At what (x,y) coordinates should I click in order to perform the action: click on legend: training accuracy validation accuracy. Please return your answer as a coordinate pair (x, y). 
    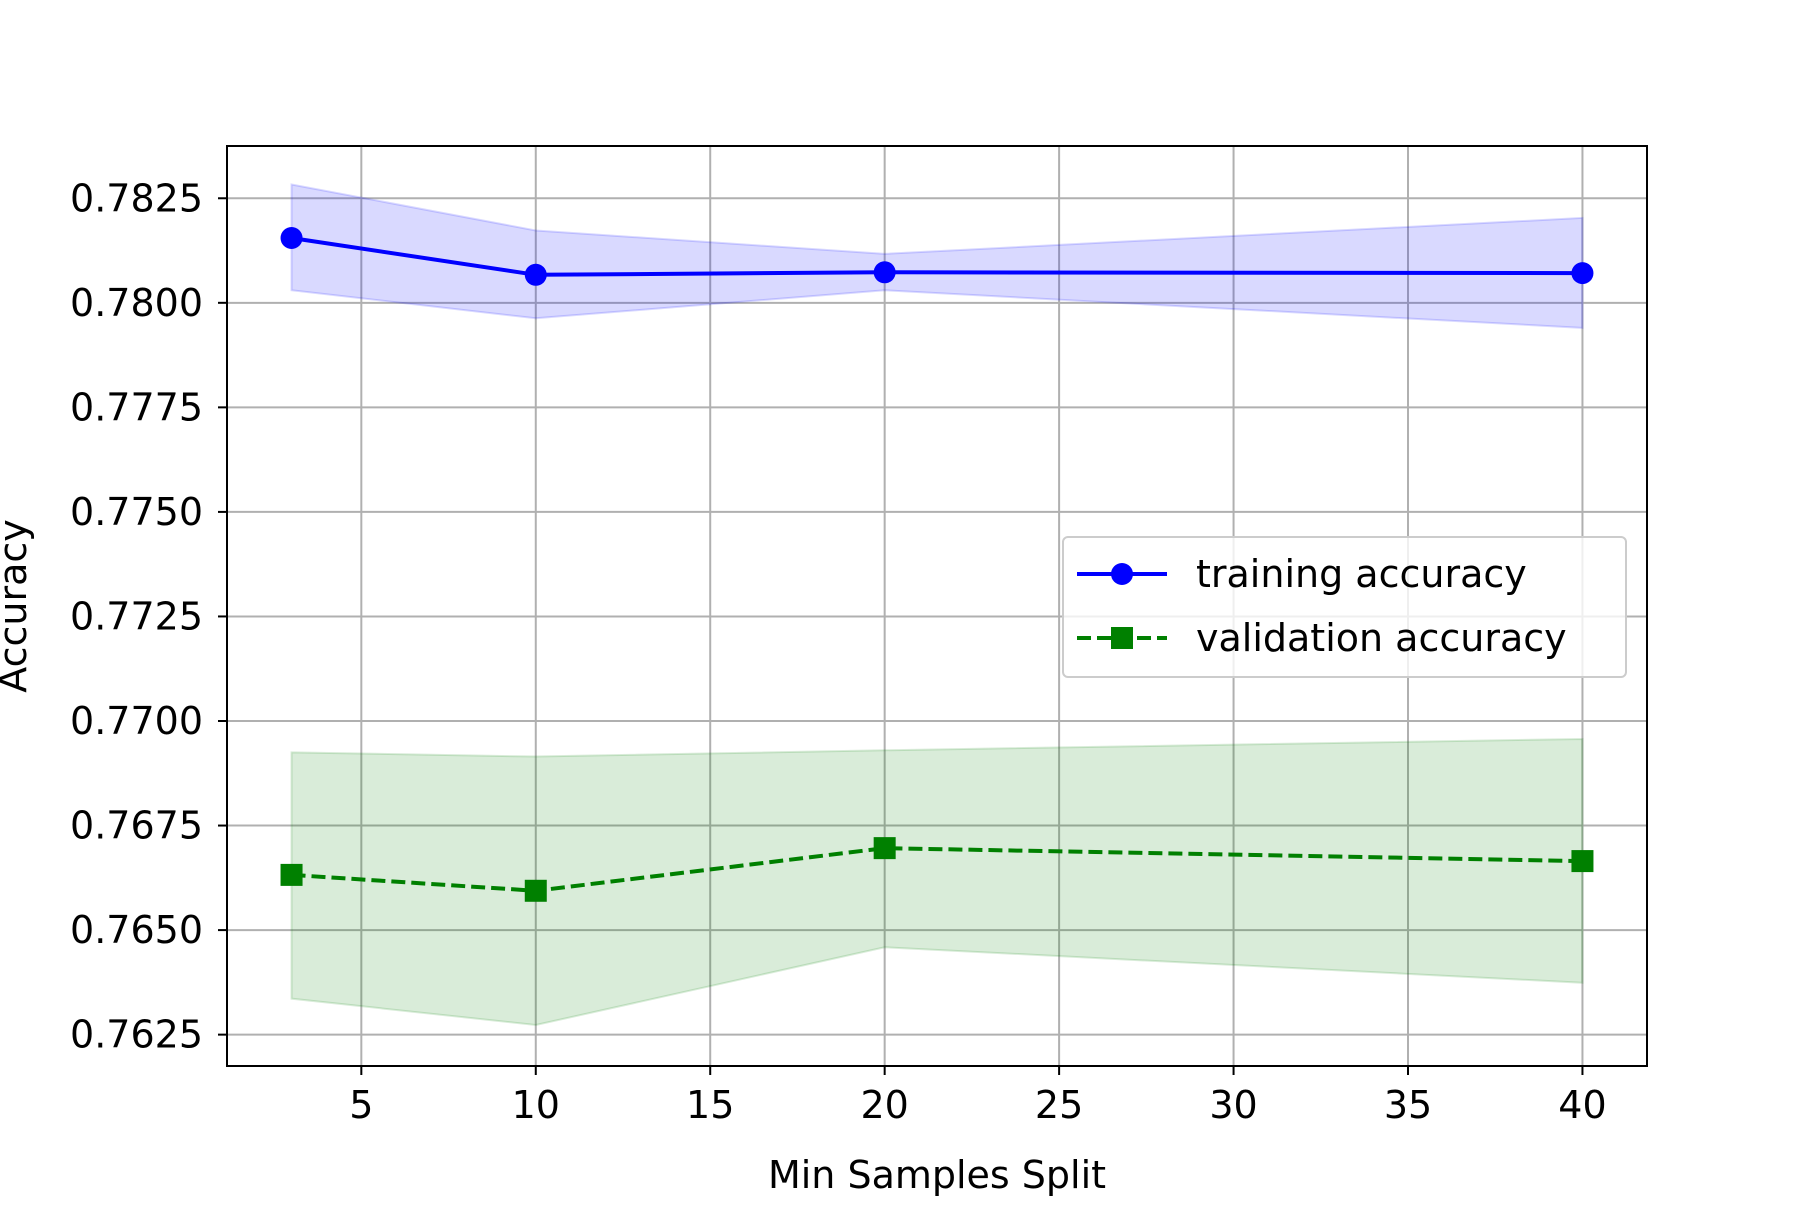
    Looking at the image, I should click on (1344, 607).